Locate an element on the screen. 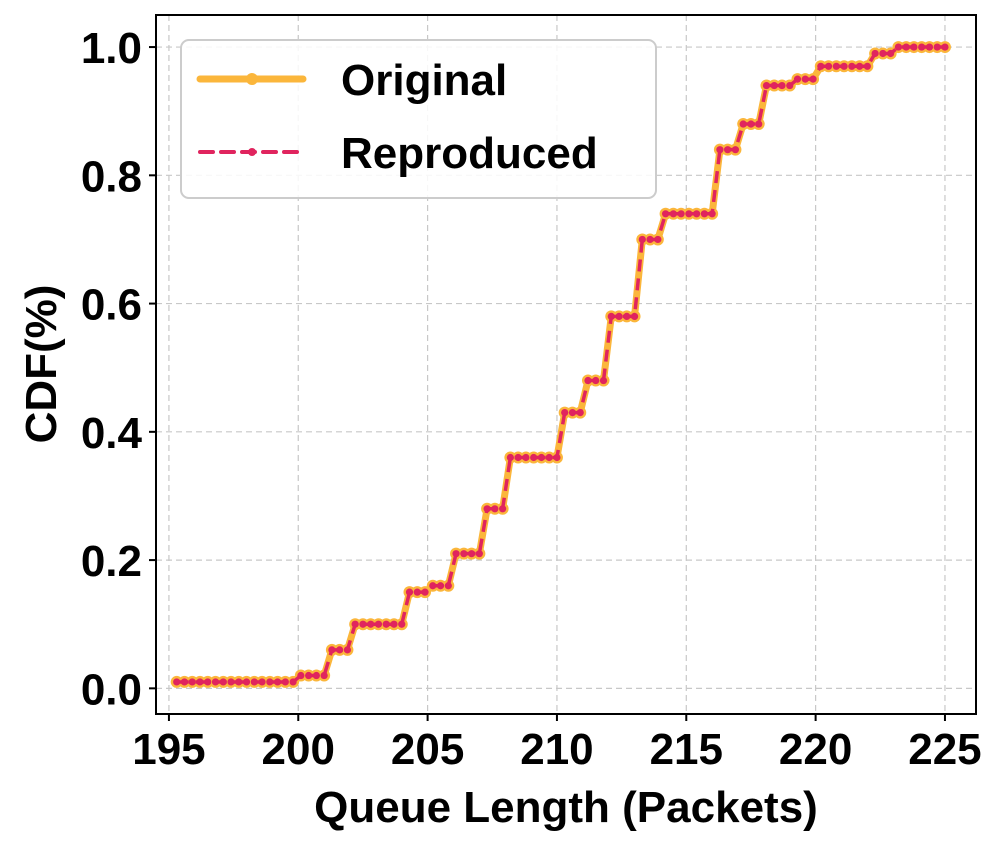 This screenshot has width=997, height=846. x-tick-label: 225 is located at coordinates (944, 749).